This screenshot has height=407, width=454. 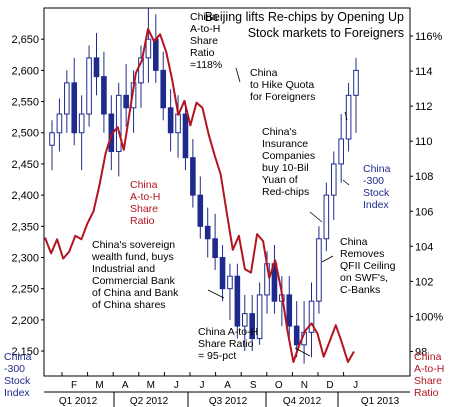 I want to click on left-tick-label: 2,150, so click(x=25, y=352).